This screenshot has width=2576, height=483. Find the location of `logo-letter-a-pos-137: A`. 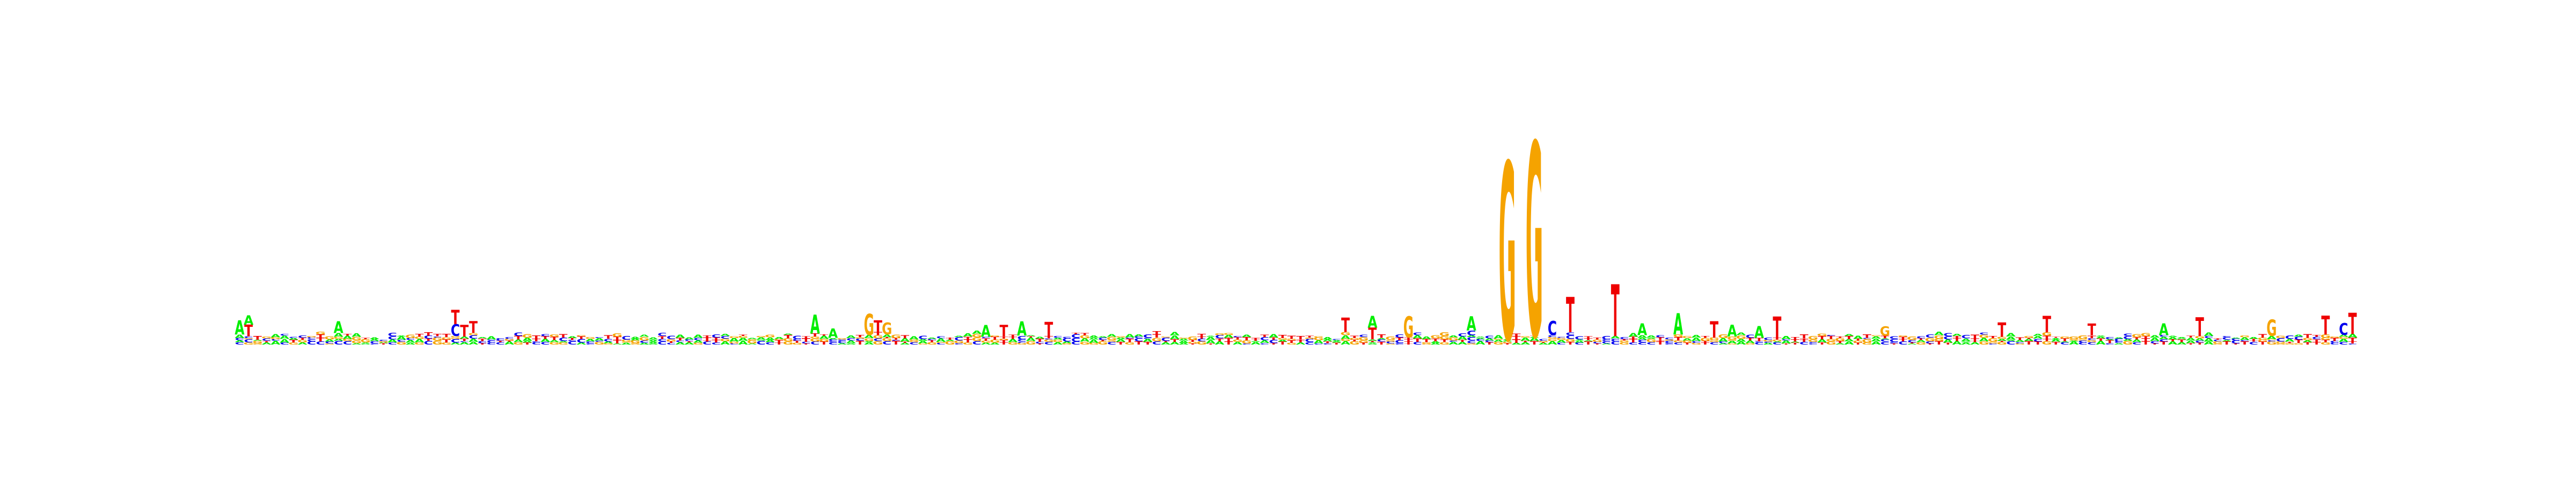

logo-letter-a-pos-137: A is located at coordinates (1471, 324).